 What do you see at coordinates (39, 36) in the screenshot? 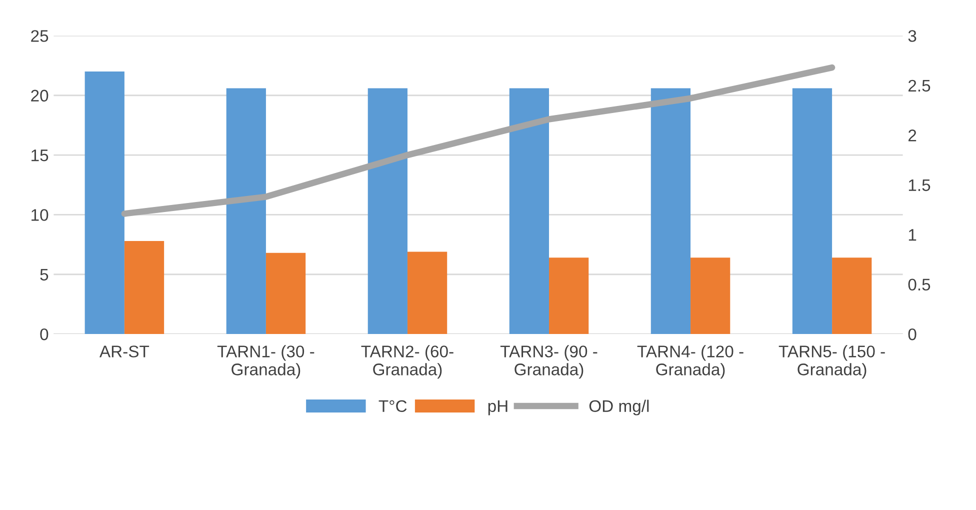
I see `y-tick-label: 25` at bounding box center [39, 36].